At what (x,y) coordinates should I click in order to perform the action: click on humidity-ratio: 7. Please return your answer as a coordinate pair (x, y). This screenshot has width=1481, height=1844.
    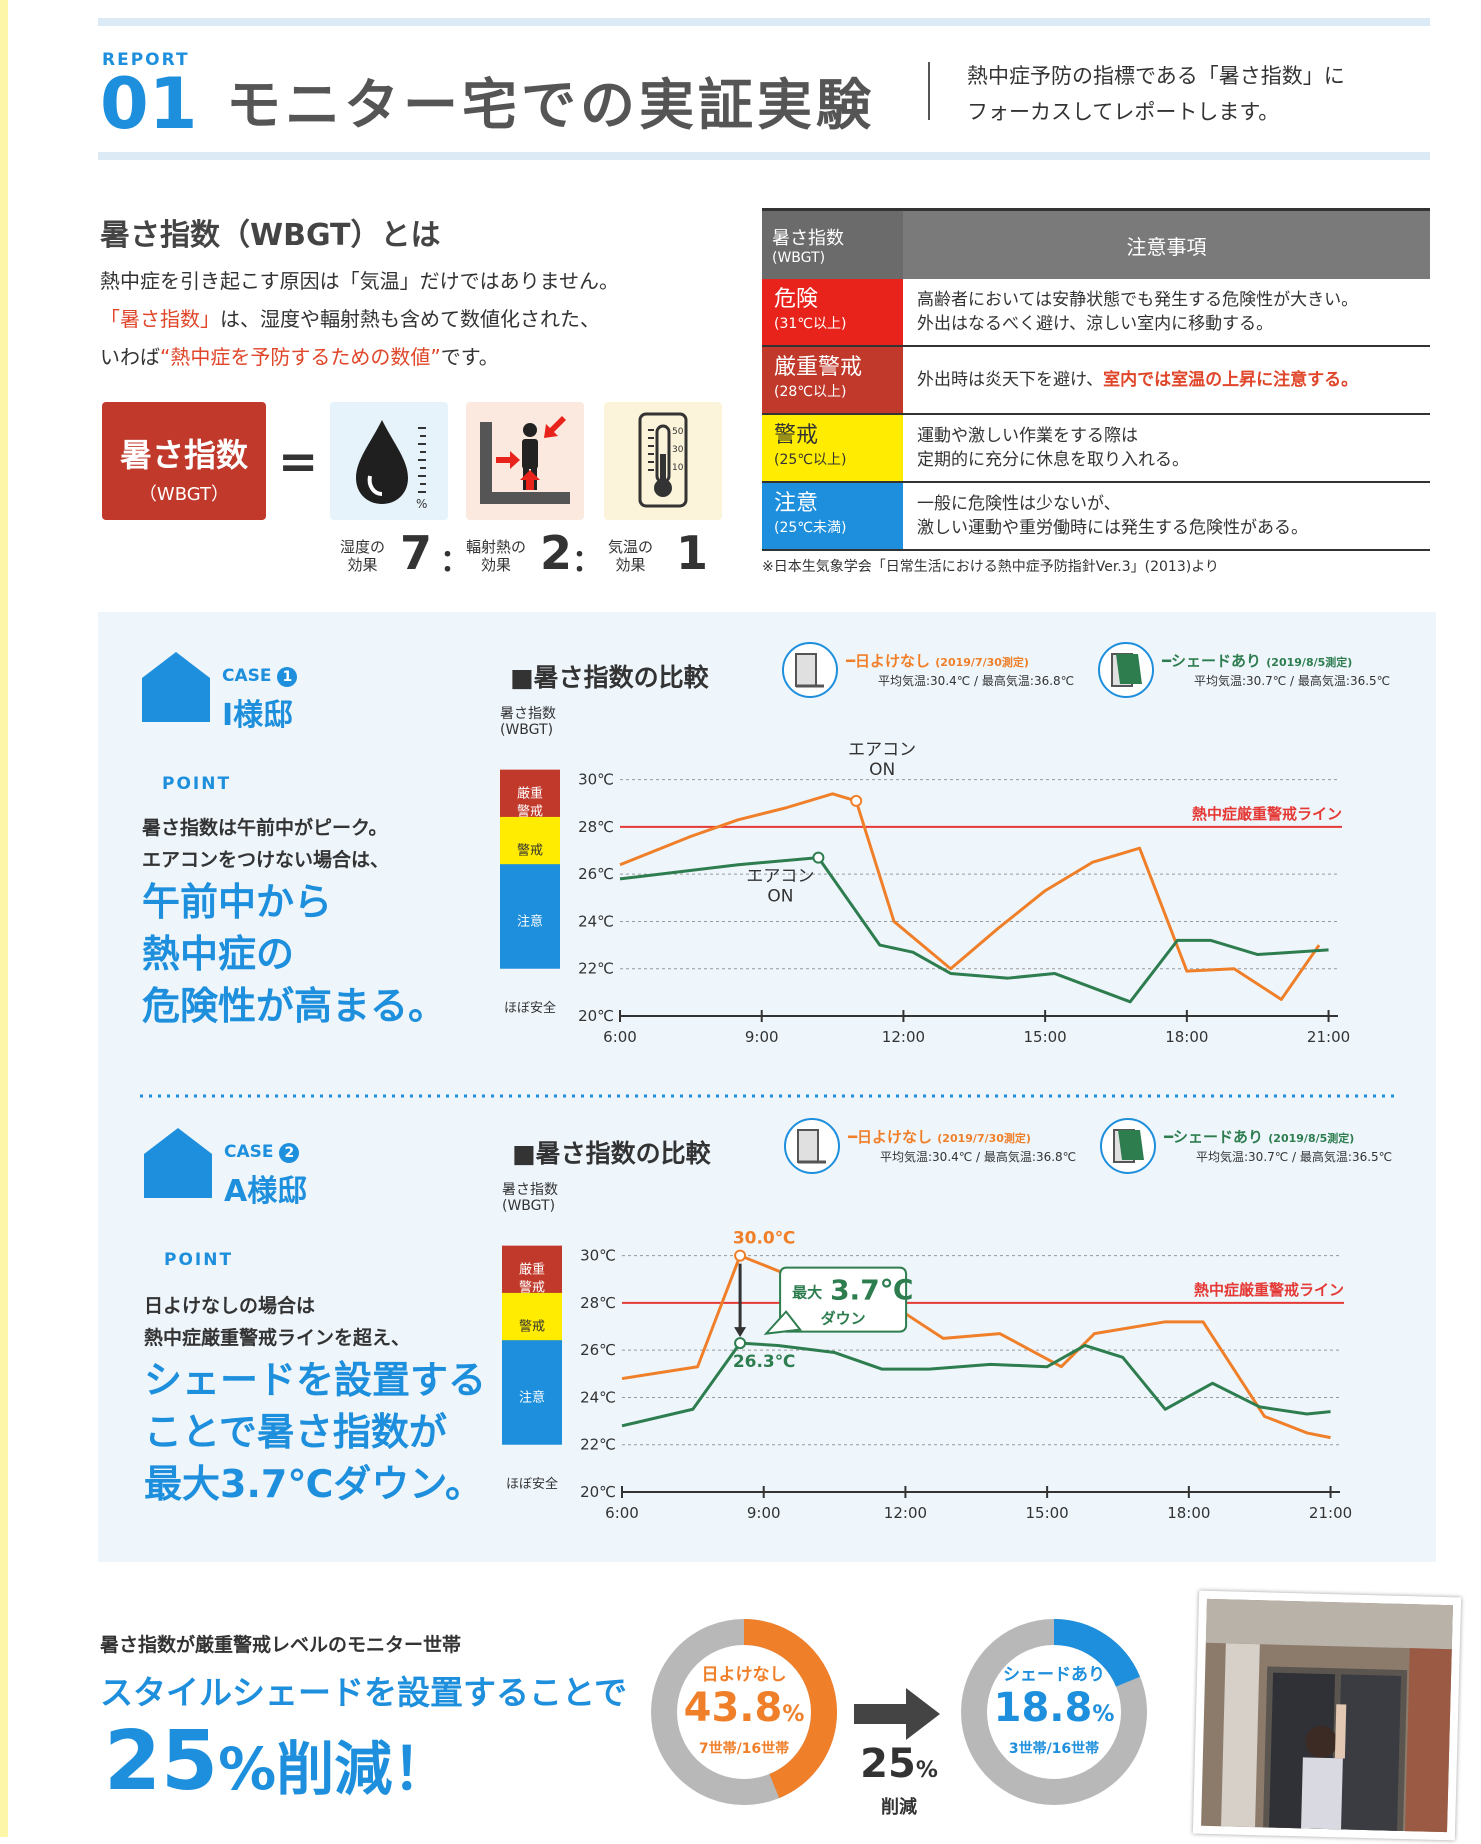
    Looking at the image, I should click on (416, 553).